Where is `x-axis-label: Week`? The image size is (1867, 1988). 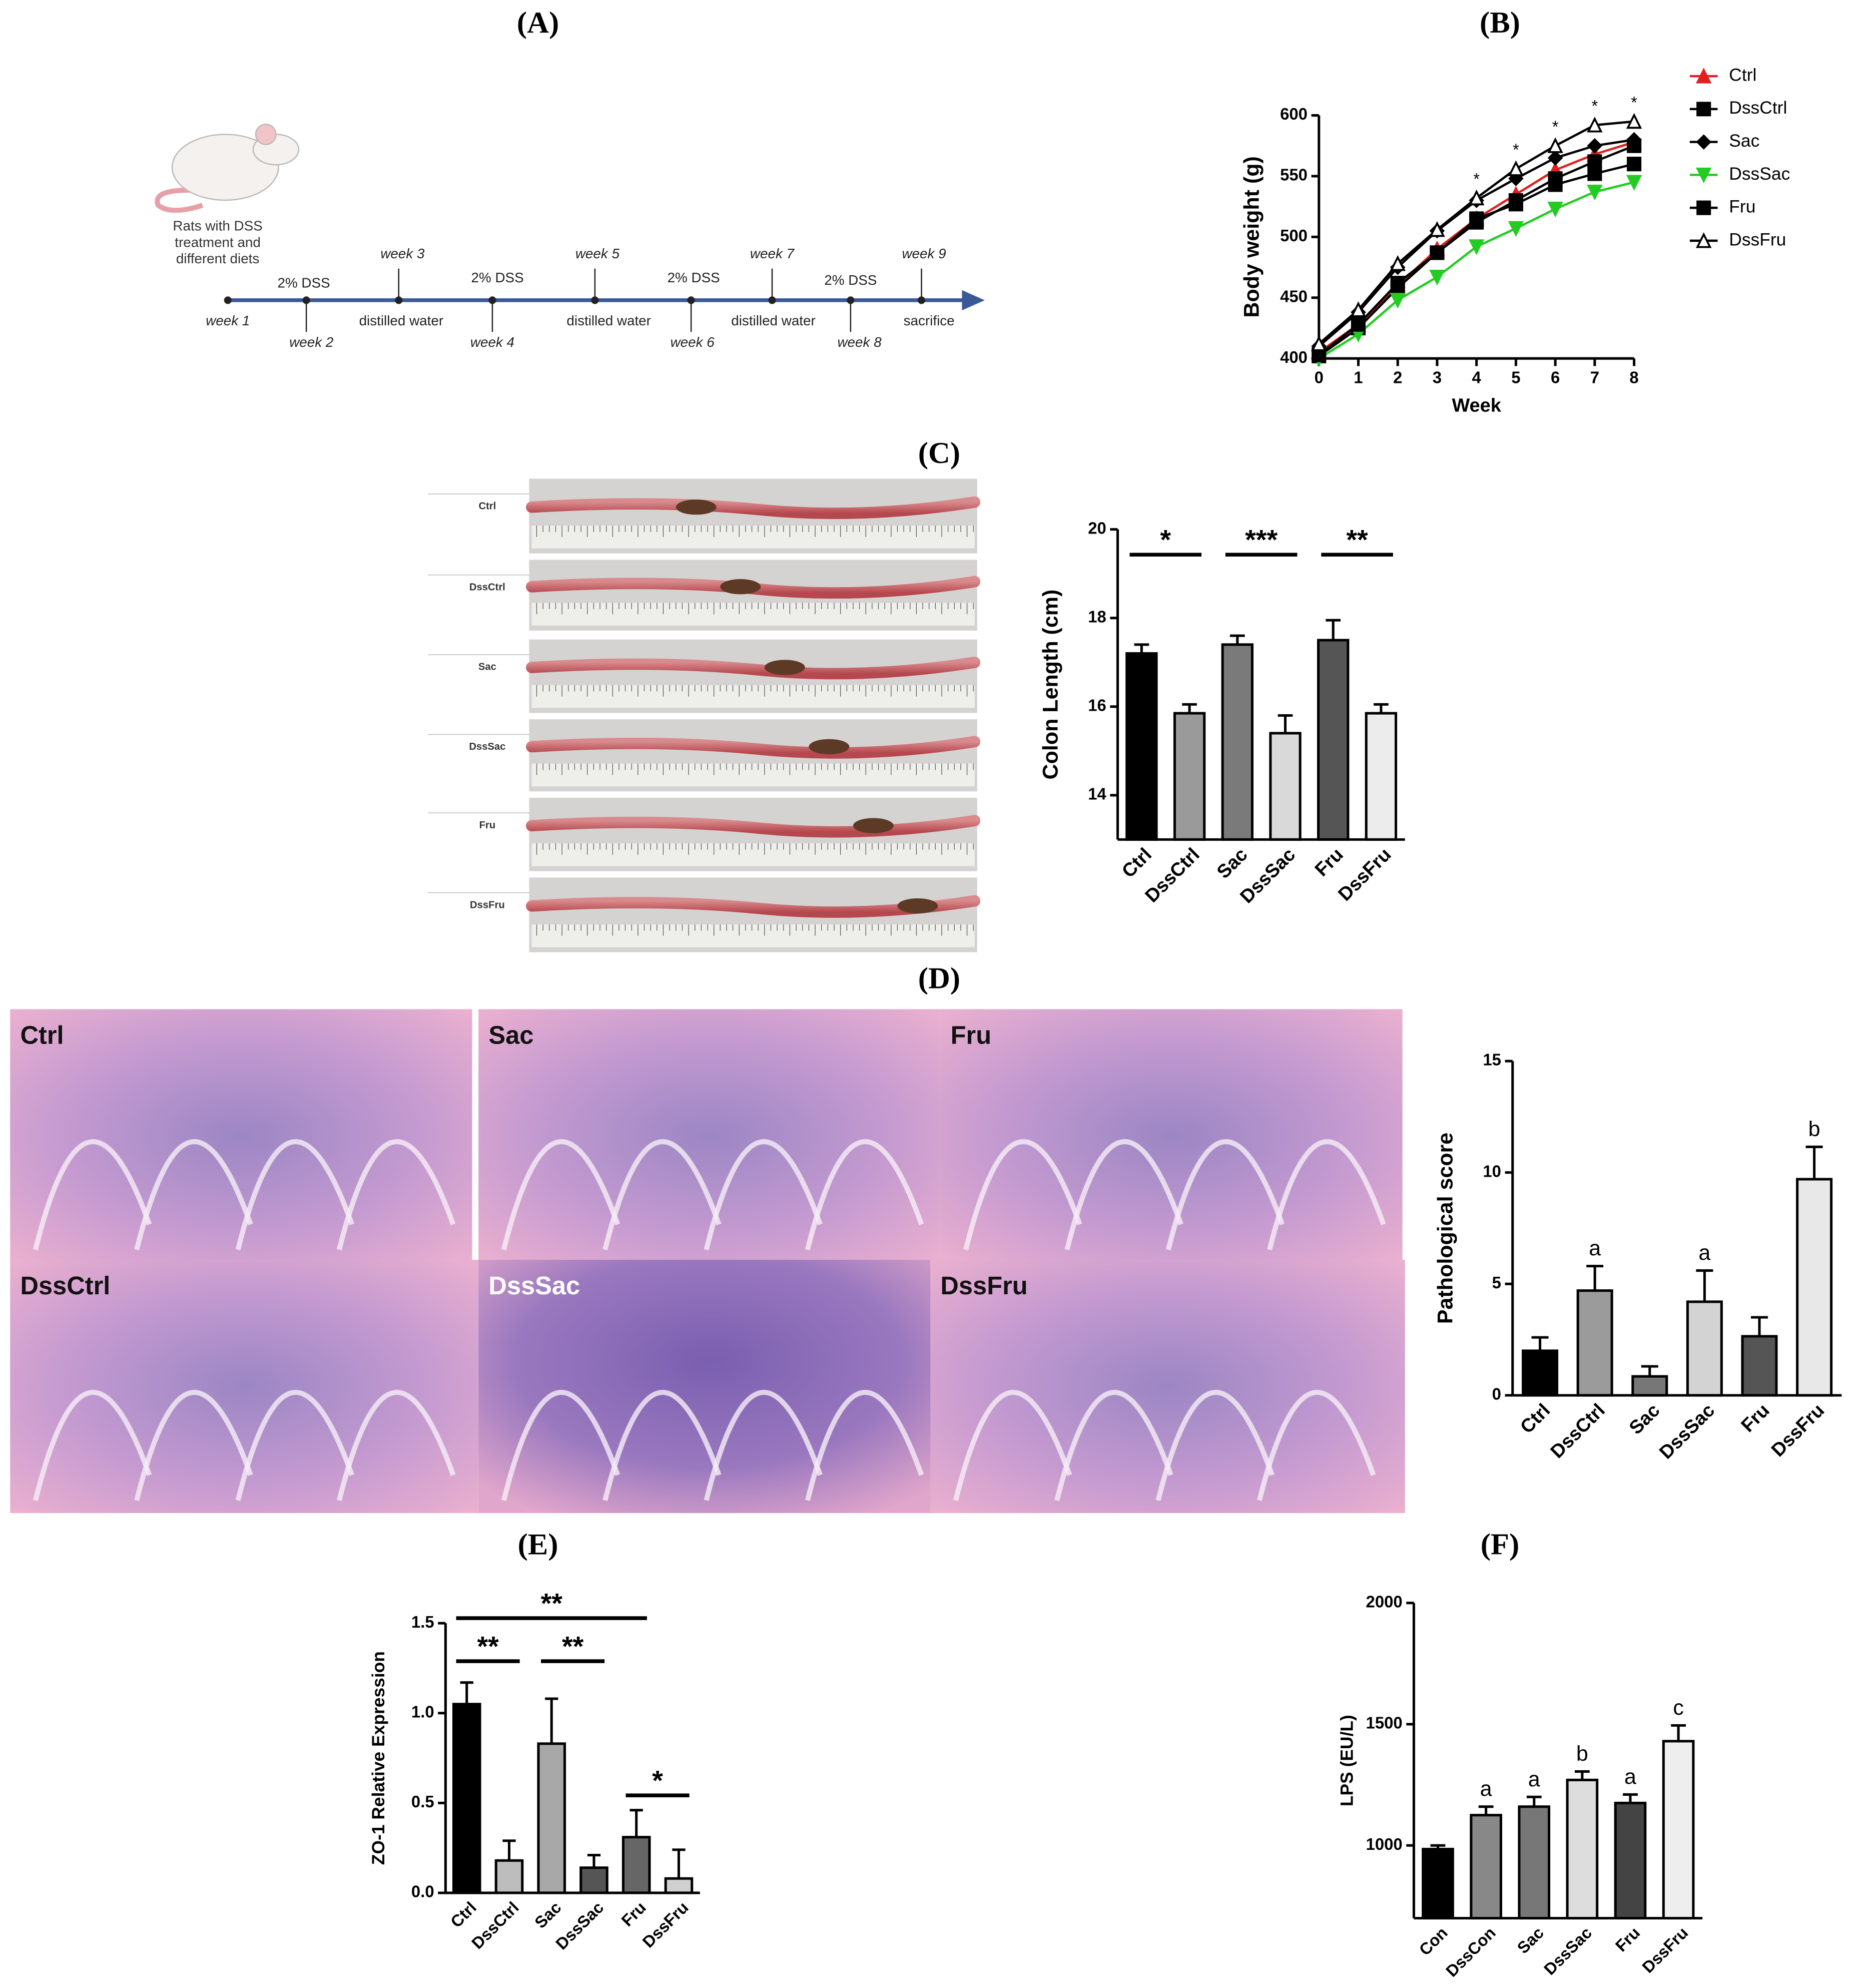 x-axis-label: Week is located at coordinates (1476, 405).